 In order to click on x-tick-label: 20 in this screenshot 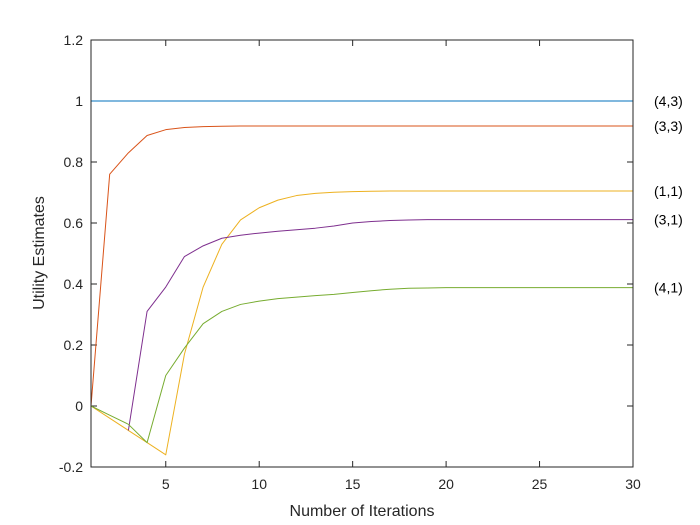, I will do `click(446, 484)`.